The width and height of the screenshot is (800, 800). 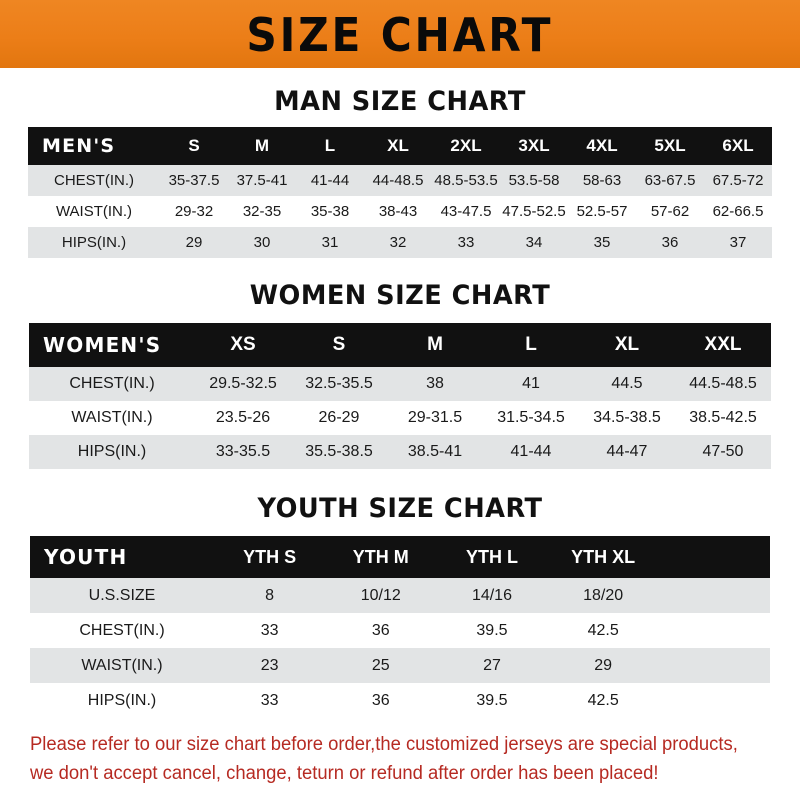 What do you see at coordinates (243, 452) in the screenshot?
I see `women-hips-xs: 33-35.5` at bounding box center [243, 452].